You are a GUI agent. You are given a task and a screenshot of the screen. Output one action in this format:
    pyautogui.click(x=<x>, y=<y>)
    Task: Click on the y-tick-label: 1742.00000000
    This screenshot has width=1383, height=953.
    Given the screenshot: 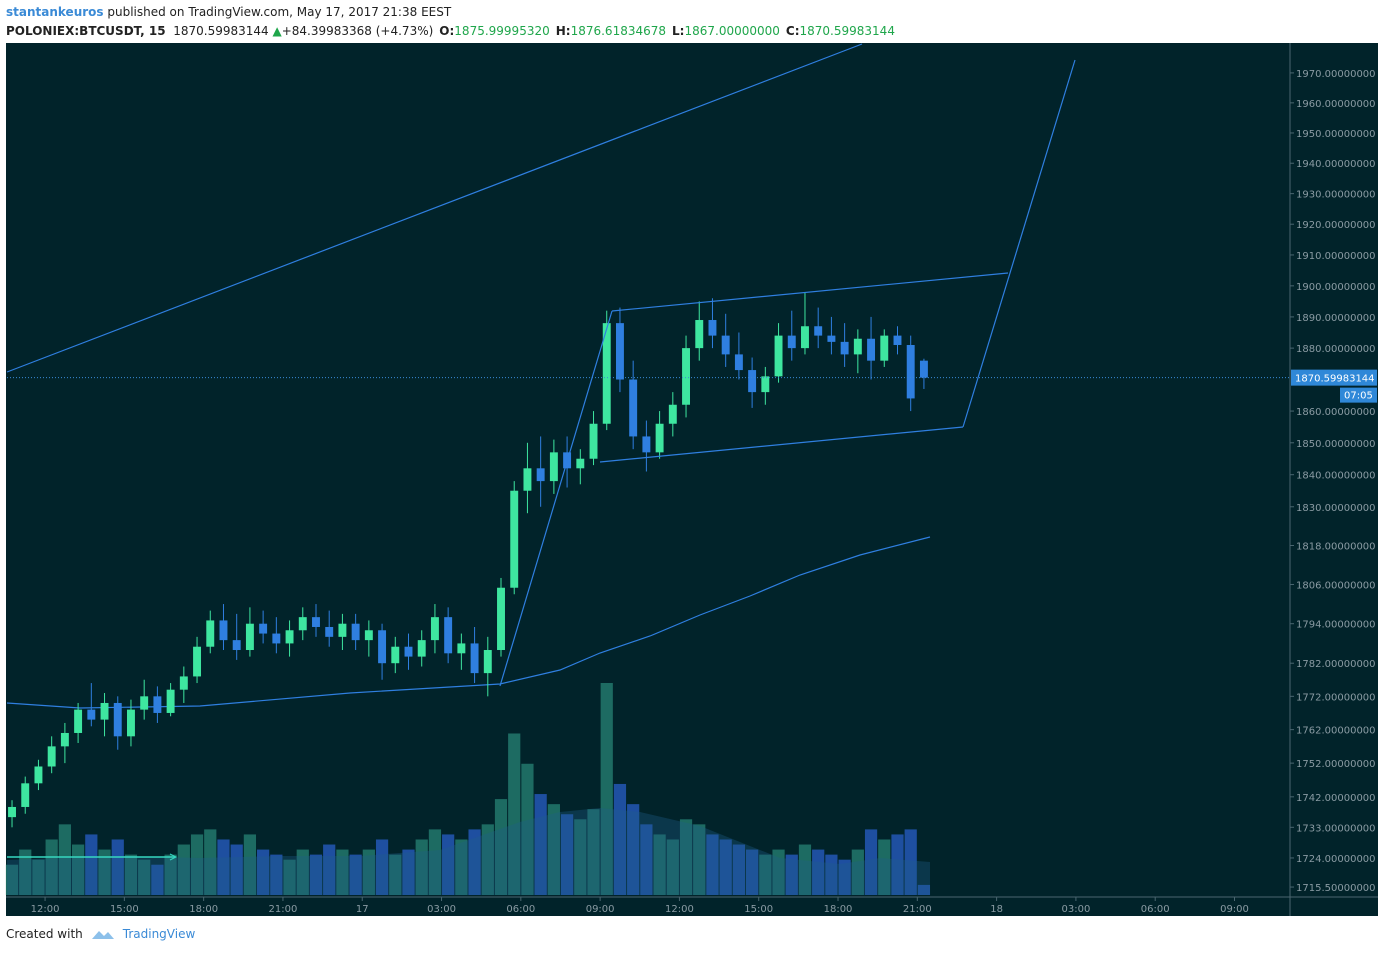 What is the action you would take?
    pyautogui.click(x=1336, y=798)
    